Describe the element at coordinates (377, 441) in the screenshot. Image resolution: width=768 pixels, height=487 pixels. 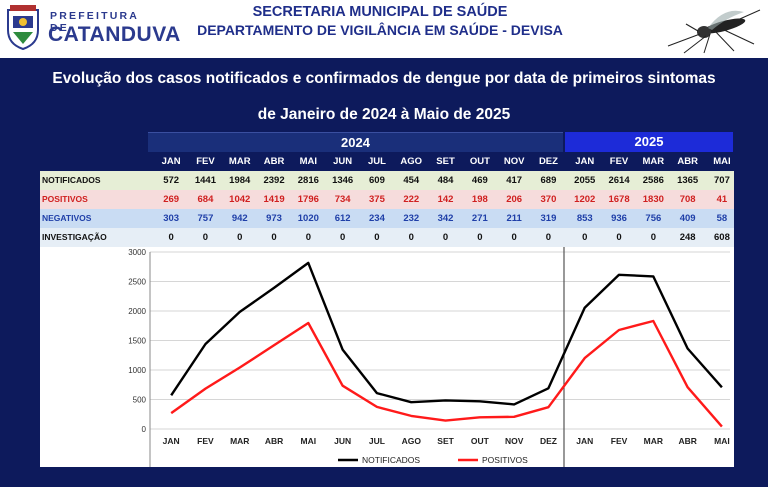
I see `x-tick-label: JUL` at that location.